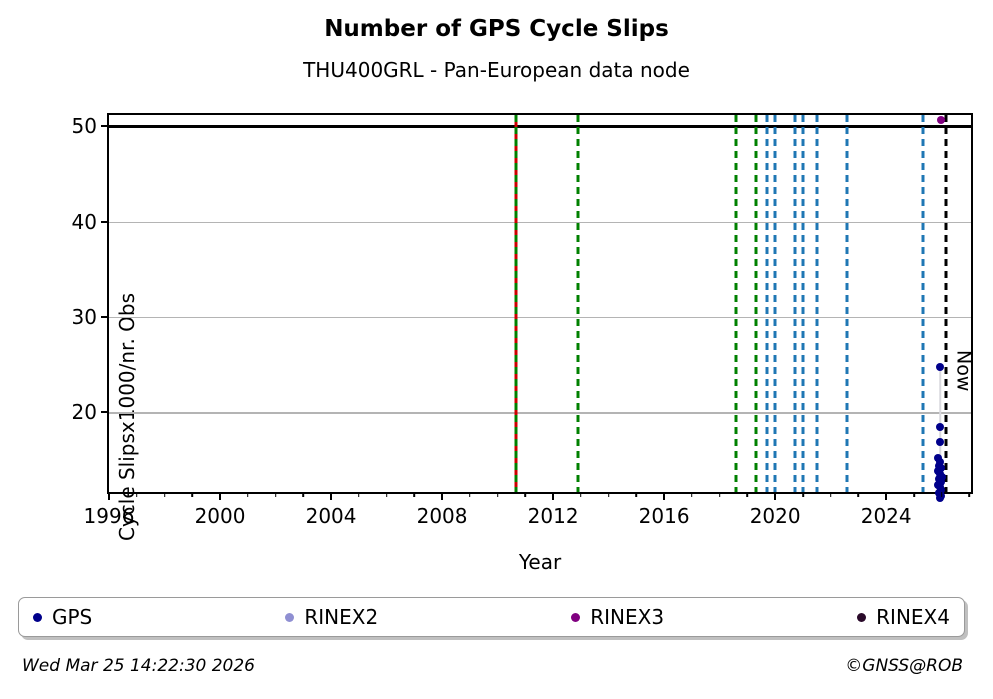 This screenshot has width=993, height=699. Describe the element at coordinates (496, 29) in the screenshot. I see `chart-title: Number of GPS Cycle Slips` at that location.